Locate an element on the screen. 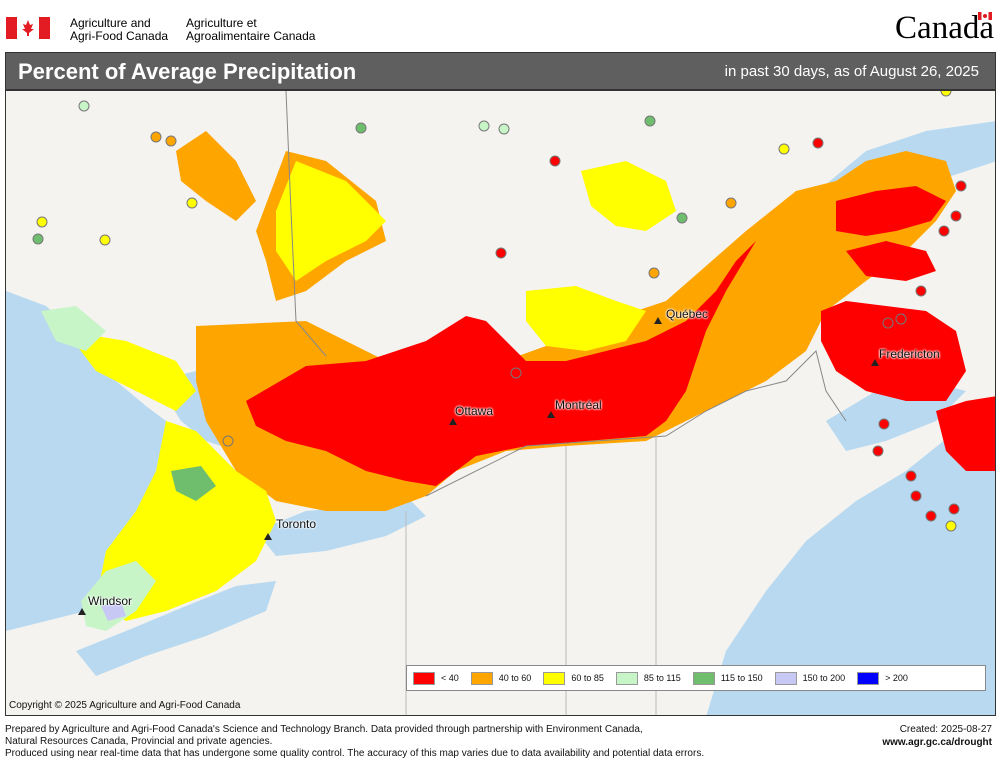 This screenshot has width=1004, height=766. zone-red-gaspe is located at coordinates (891, 211).